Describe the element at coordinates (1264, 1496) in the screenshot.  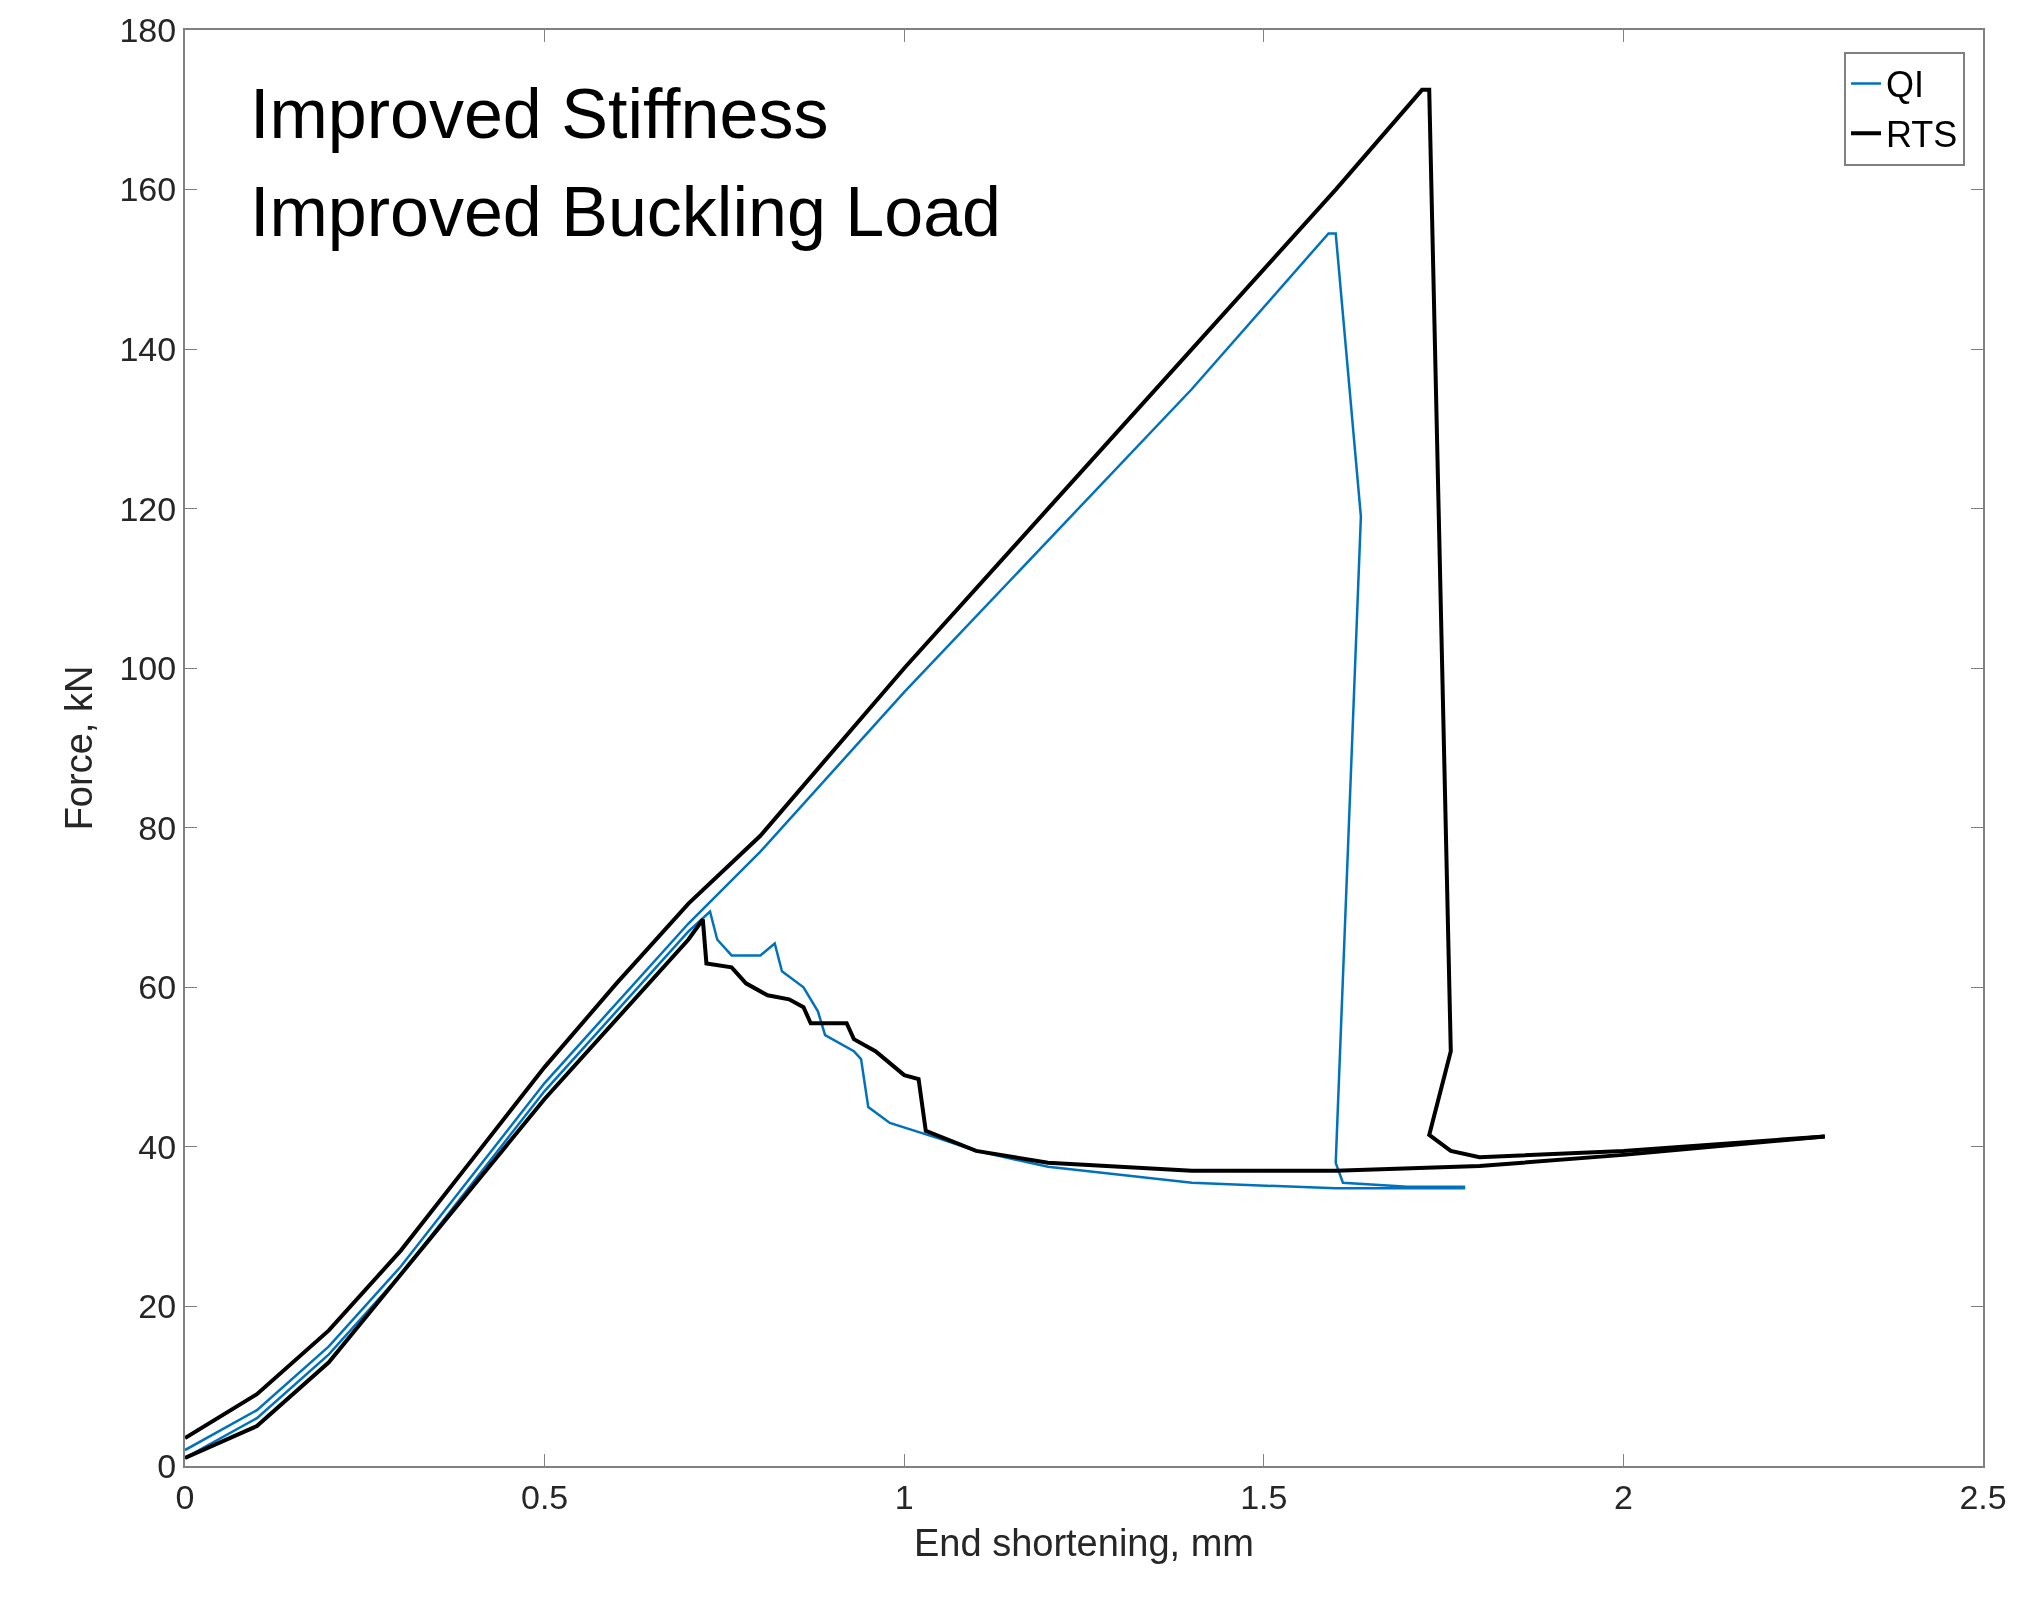
I see `x-tick-label: 1.5` at that location.